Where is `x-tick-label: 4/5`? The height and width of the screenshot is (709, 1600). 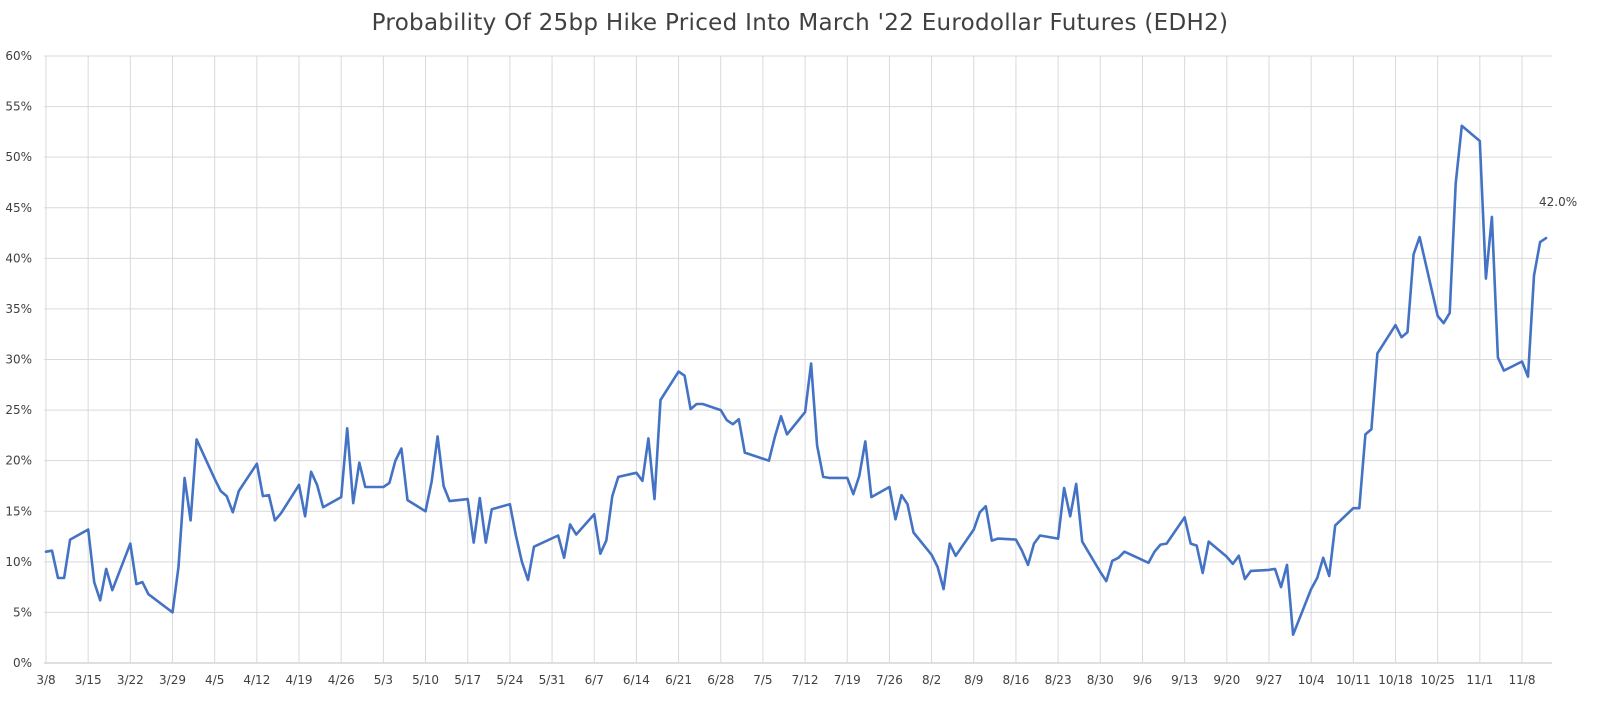 x-tick-label: 4/5 is located at coordinates (214, 680).